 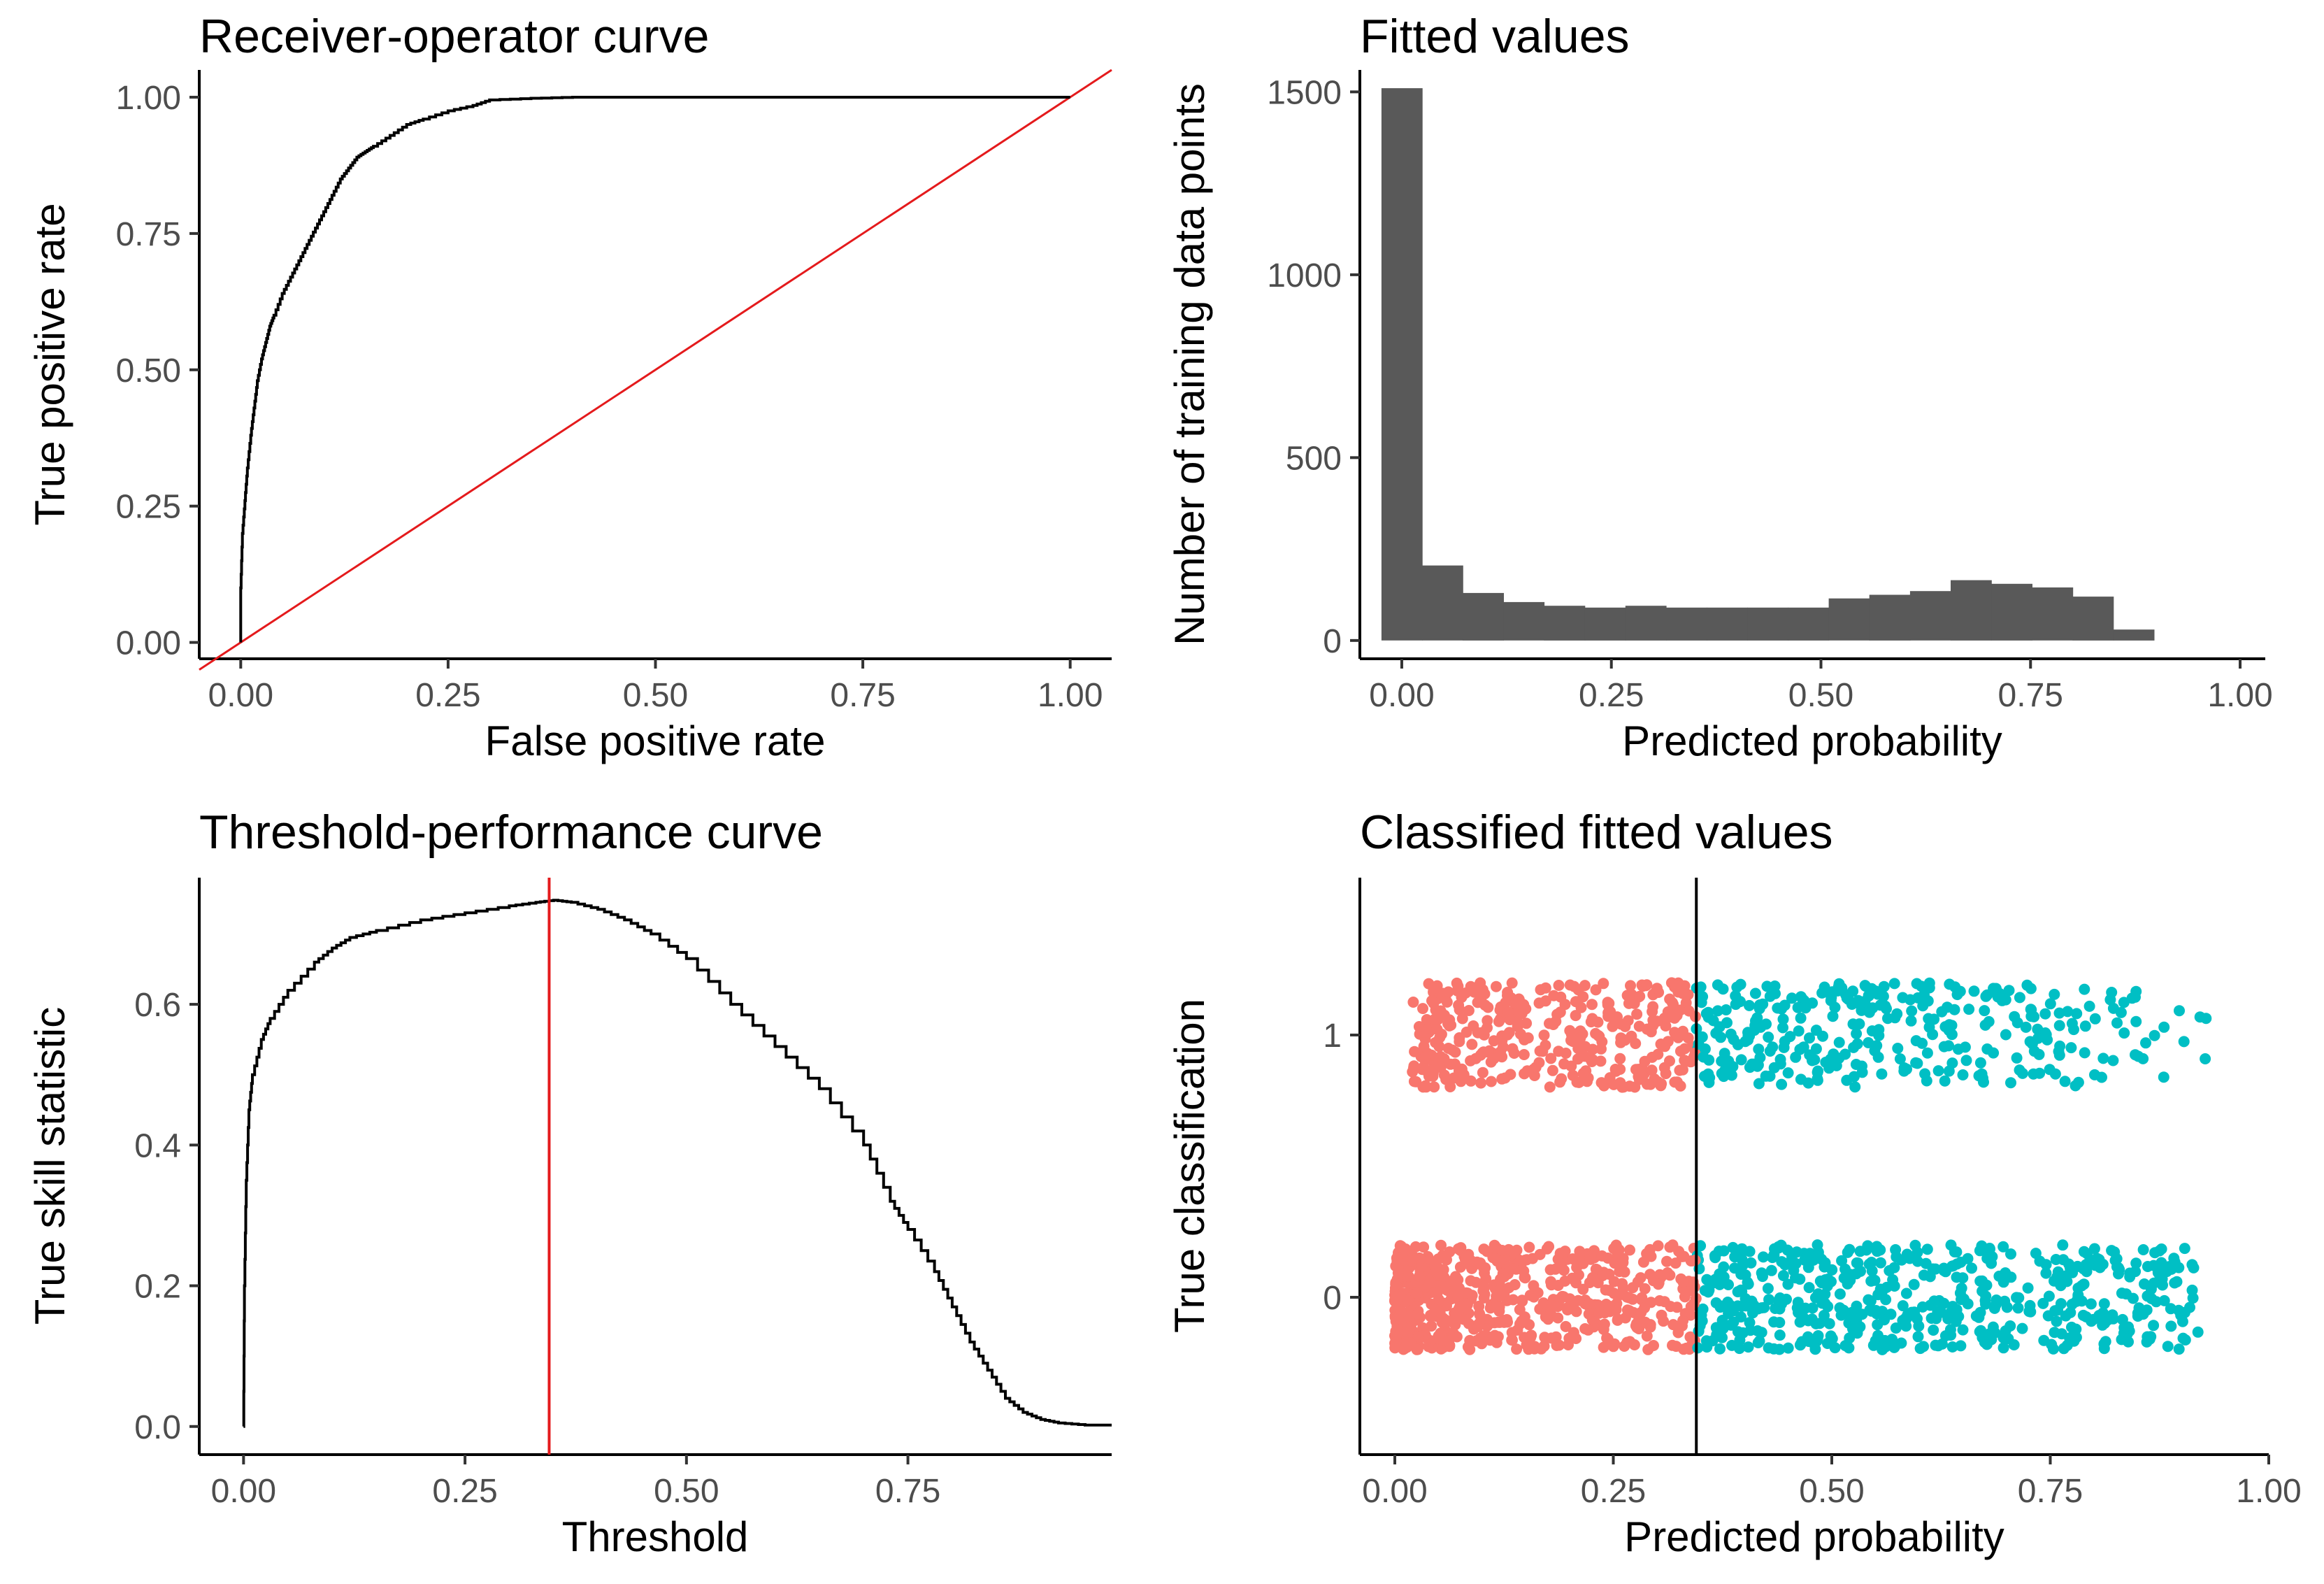 I want to click on fitted-y-tick-label: 500, so click(x=1314, y=458).